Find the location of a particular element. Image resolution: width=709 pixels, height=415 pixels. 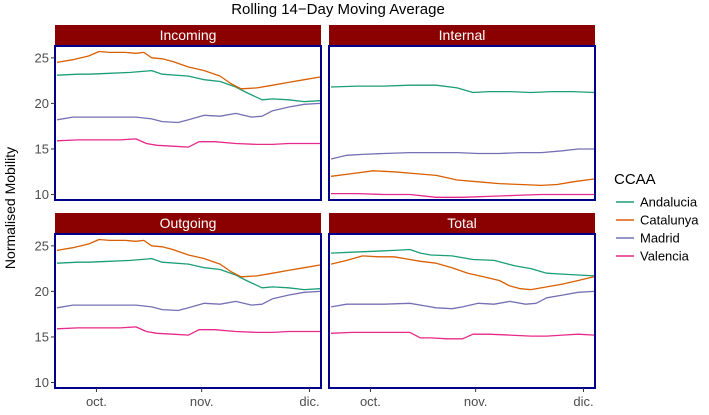

series-line-valencia-total is located at coordinates (462, 335).